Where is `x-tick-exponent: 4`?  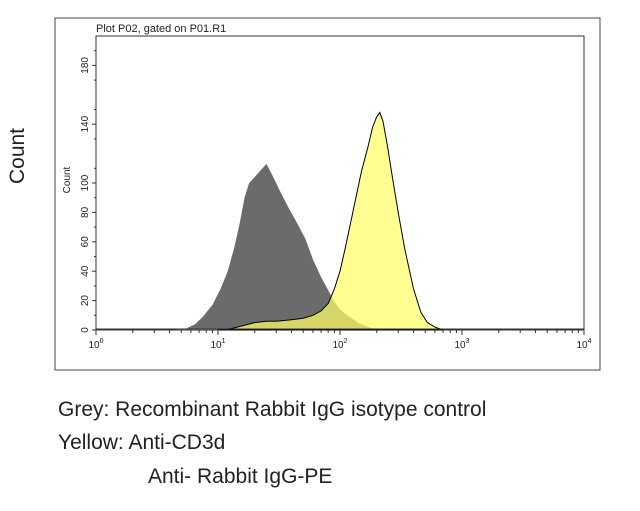 x-tick-exponent: 4 is located at coordinates (590, 341).